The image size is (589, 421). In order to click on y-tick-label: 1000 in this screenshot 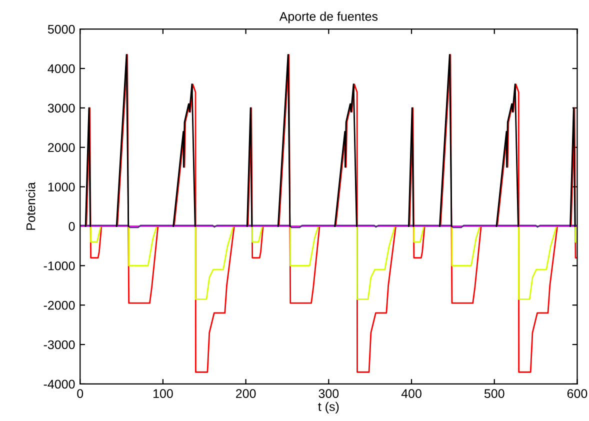, I will do `click(61, 187)`.